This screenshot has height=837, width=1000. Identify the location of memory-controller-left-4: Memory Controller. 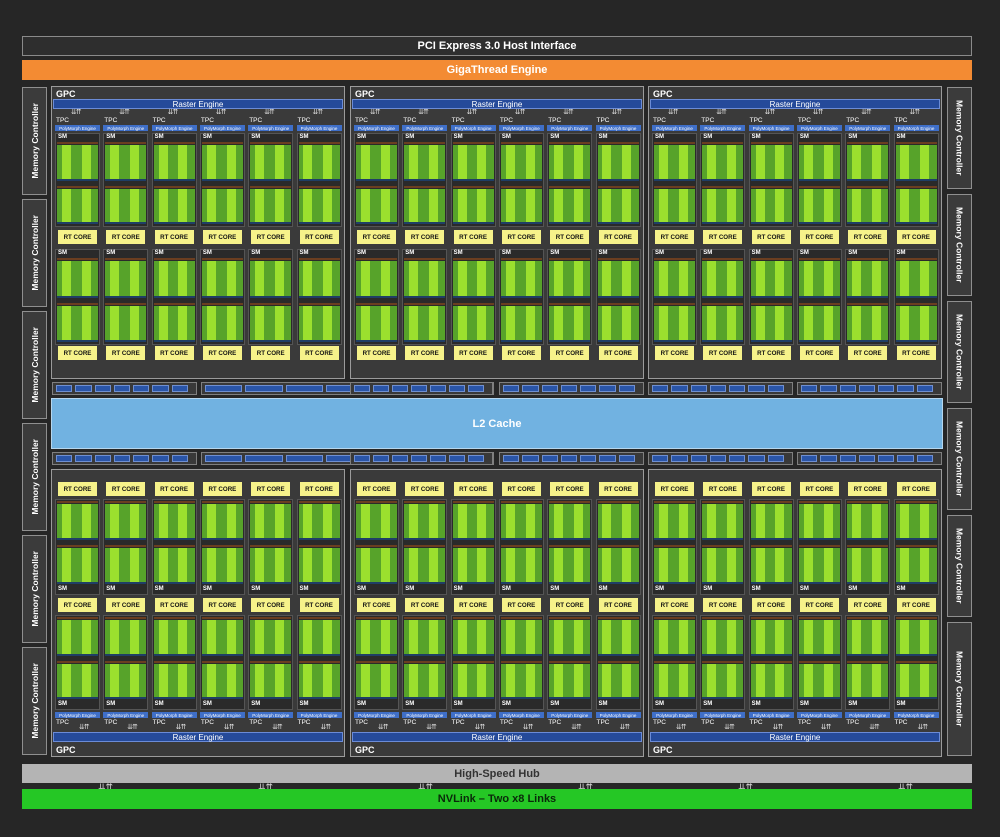
(34, 477).